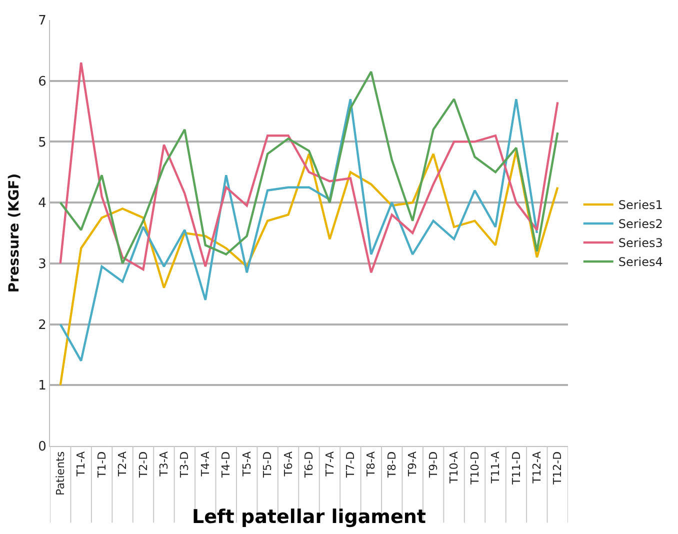 Image resolution: width=678 pixels, height=534 pixels. What do you see at coordinates (60, 473) in the screenshot?
I see `x-tick-label: Patients` at bounding box center [60, 473].